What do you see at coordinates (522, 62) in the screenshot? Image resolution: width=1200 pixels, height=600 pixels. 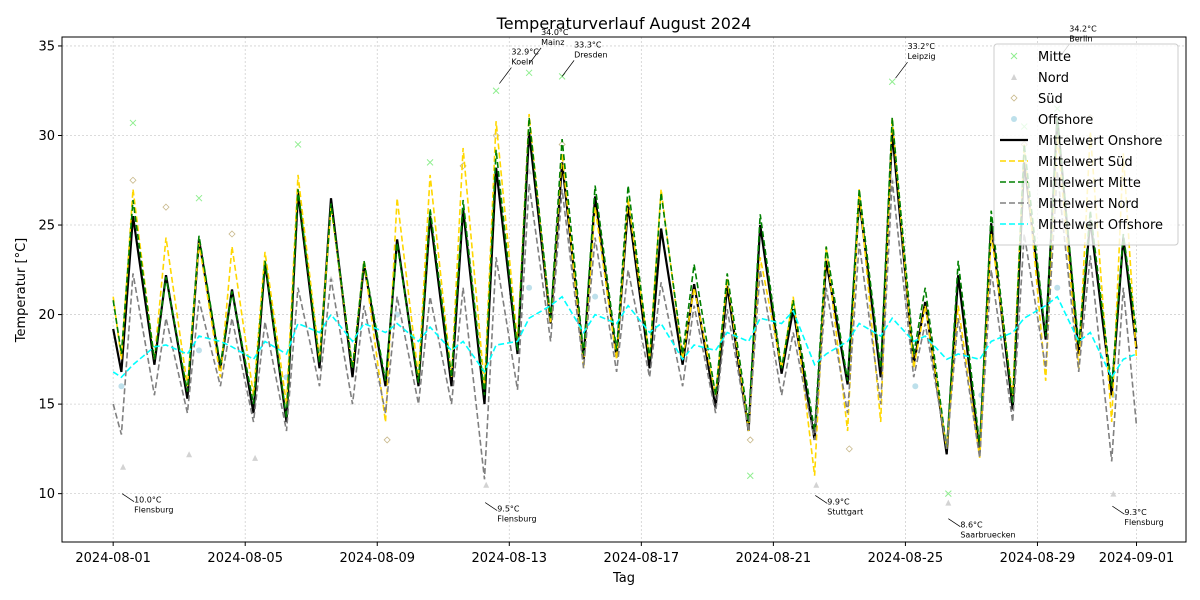 I see `annotation-station: Koeln` at bounding box center [522, 62].